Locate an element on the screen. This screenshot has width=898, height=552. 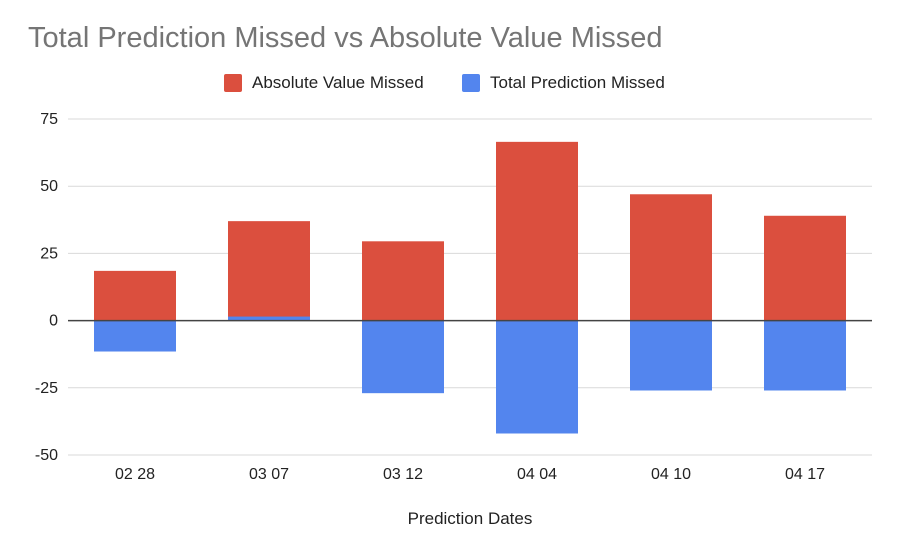
legend-item-total-prediction-missed: Total Prediction Missed is located at coordinates (563, 83).